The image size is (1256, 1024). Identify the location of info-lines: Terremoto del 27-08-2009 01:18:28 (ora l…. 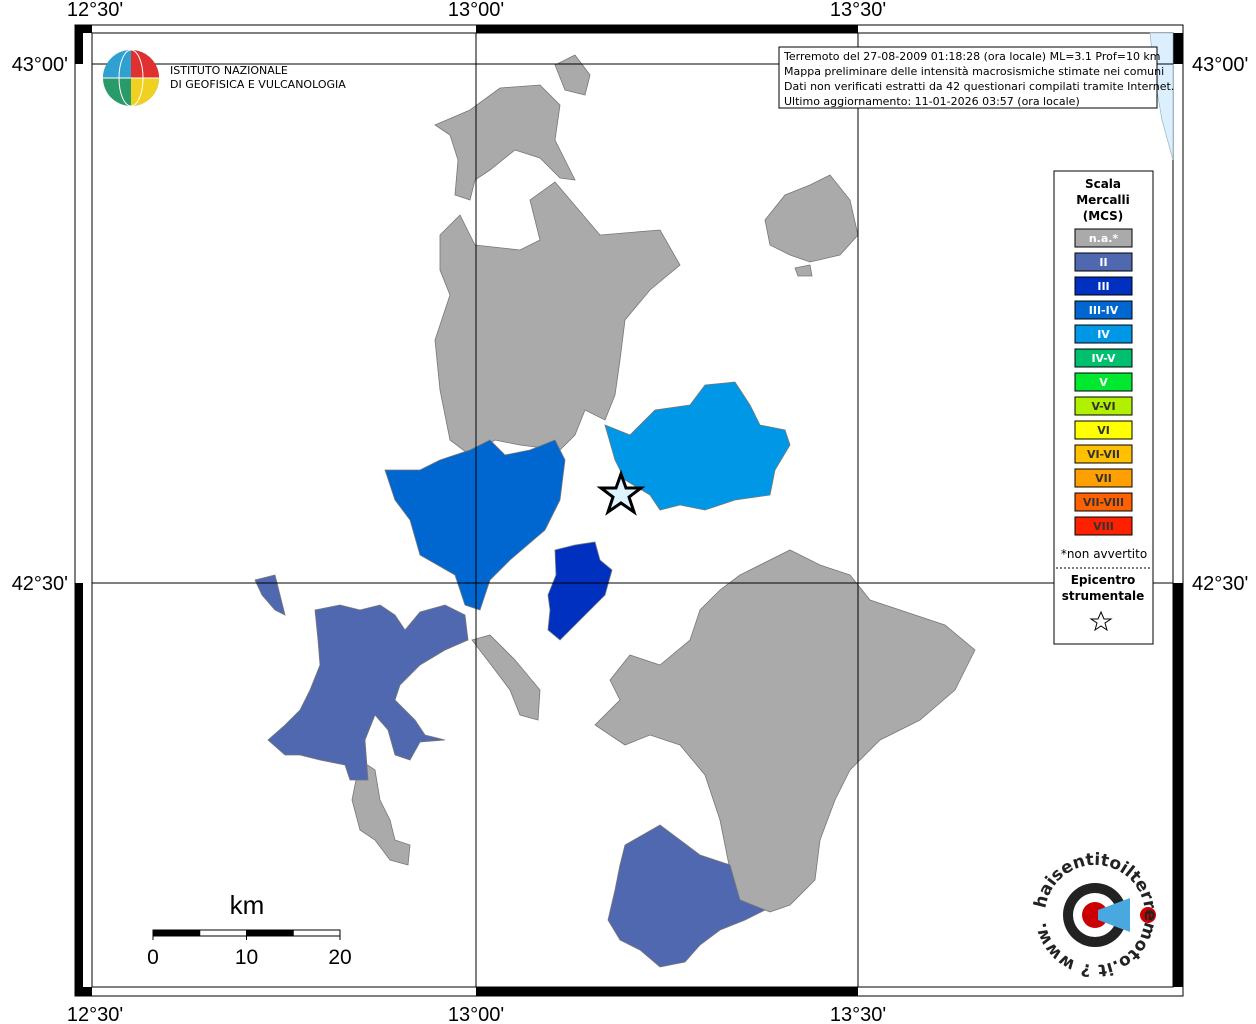
(978, 79).